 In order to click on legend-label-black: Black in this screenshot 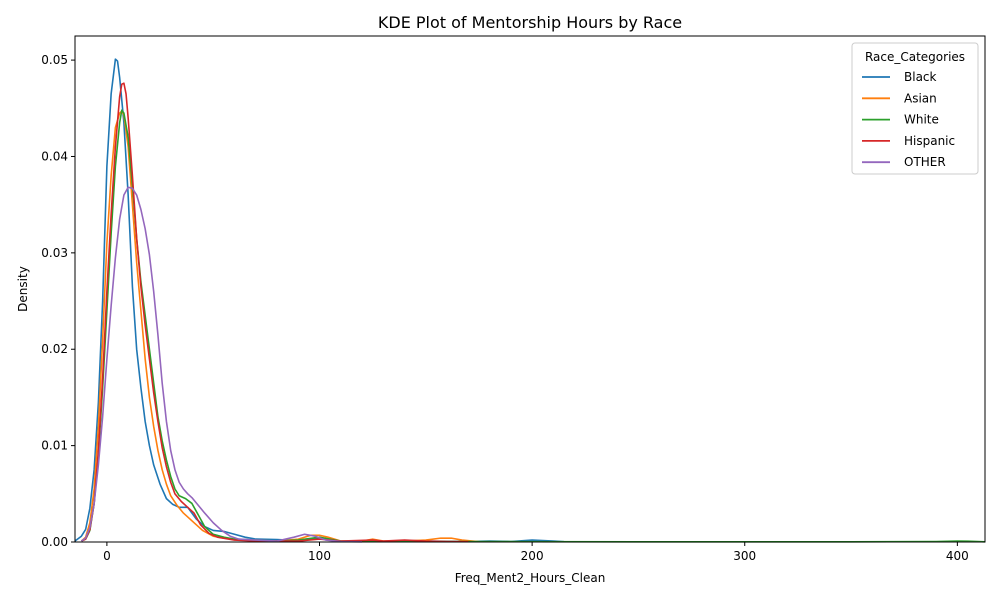, I will do `click(920, 77)`.